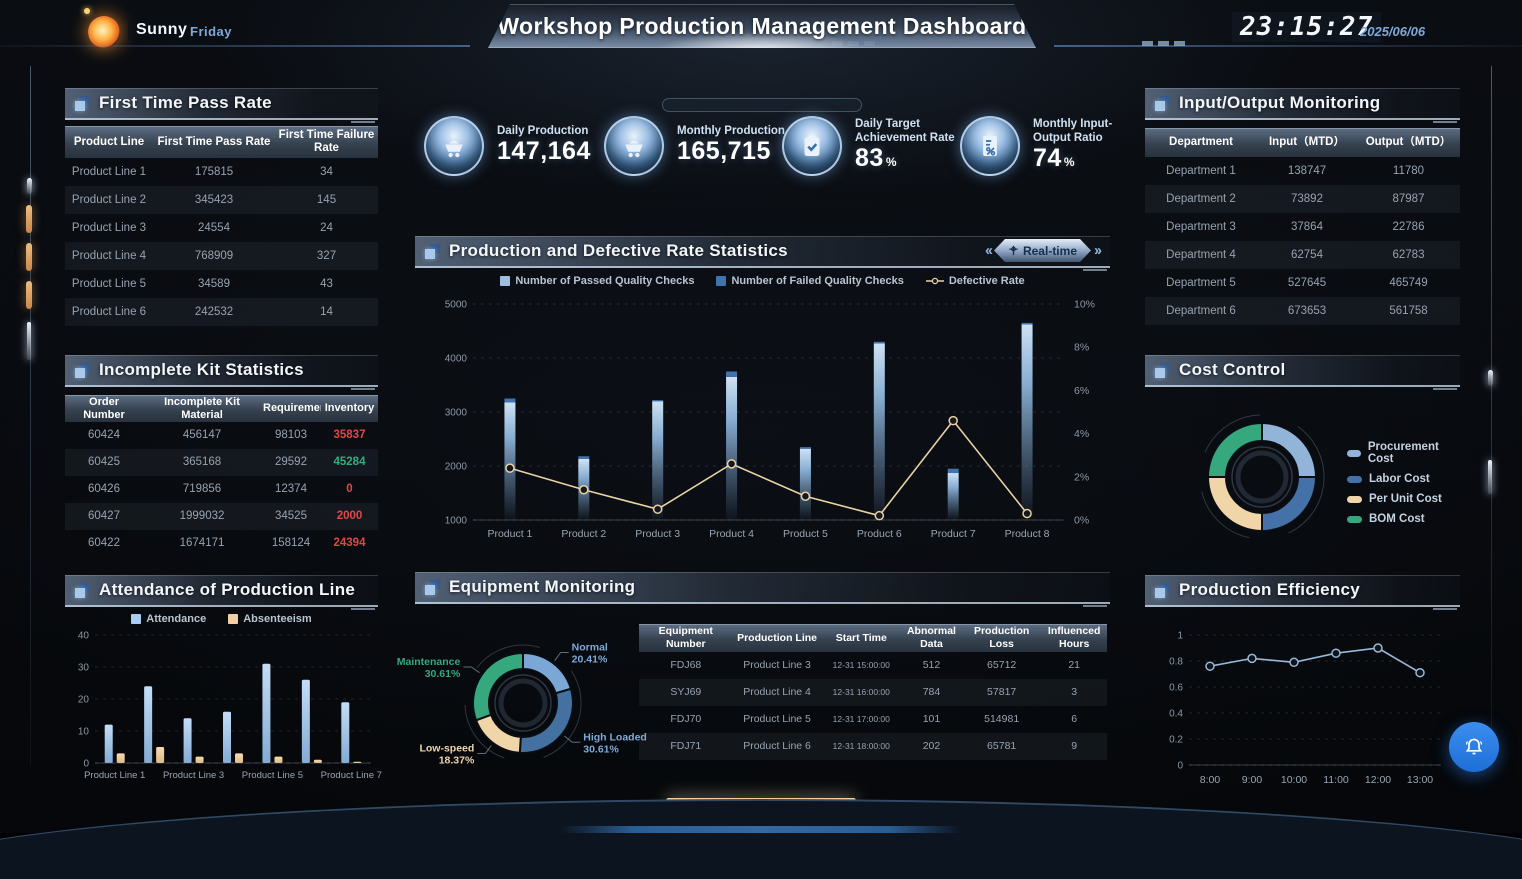  What do you see at coordinates (1408, 170) in the screenshot?
I see `table-cell: 11780` at bounding box center [1408, 170].